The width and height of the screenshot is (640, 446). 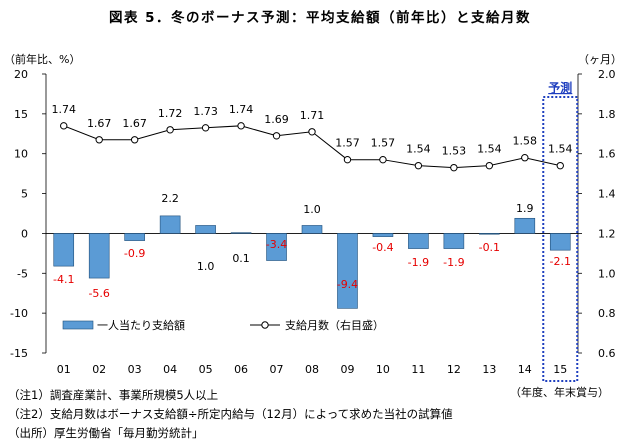 What do you see at coordinates (560, 369) in the screenshot?
I see `x-tick-label: 15` at bounding box center [560, 369].